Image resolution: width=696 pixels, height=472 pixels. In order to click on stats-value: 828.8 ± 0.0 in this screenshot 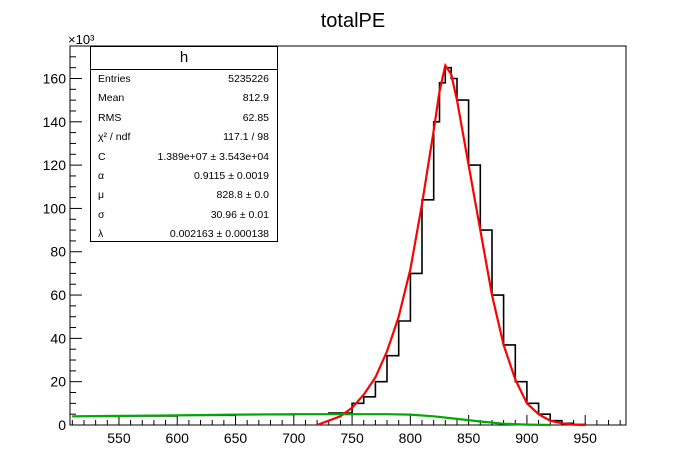, I will do `click(242, 195)`.